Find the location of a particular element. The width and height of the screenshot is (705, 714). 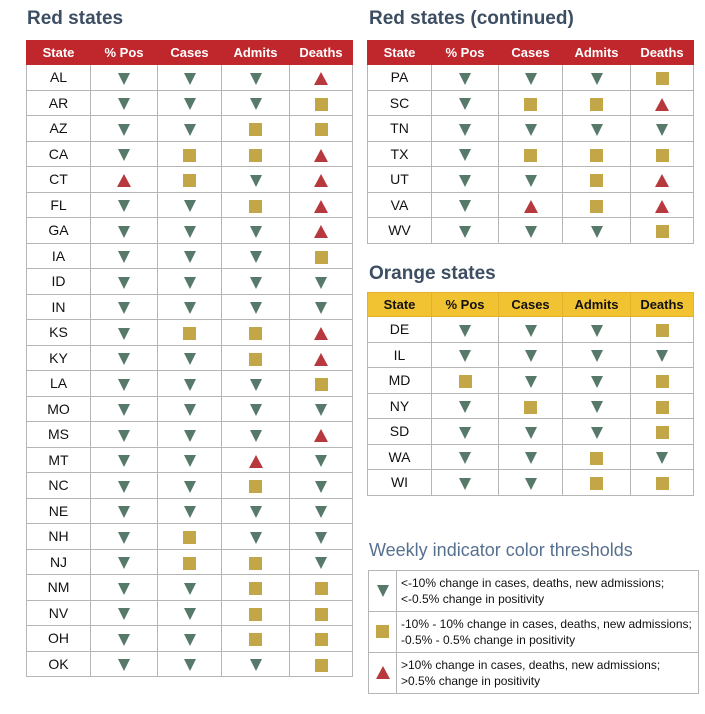

table-row: IL is located at coordinates (530, 354).